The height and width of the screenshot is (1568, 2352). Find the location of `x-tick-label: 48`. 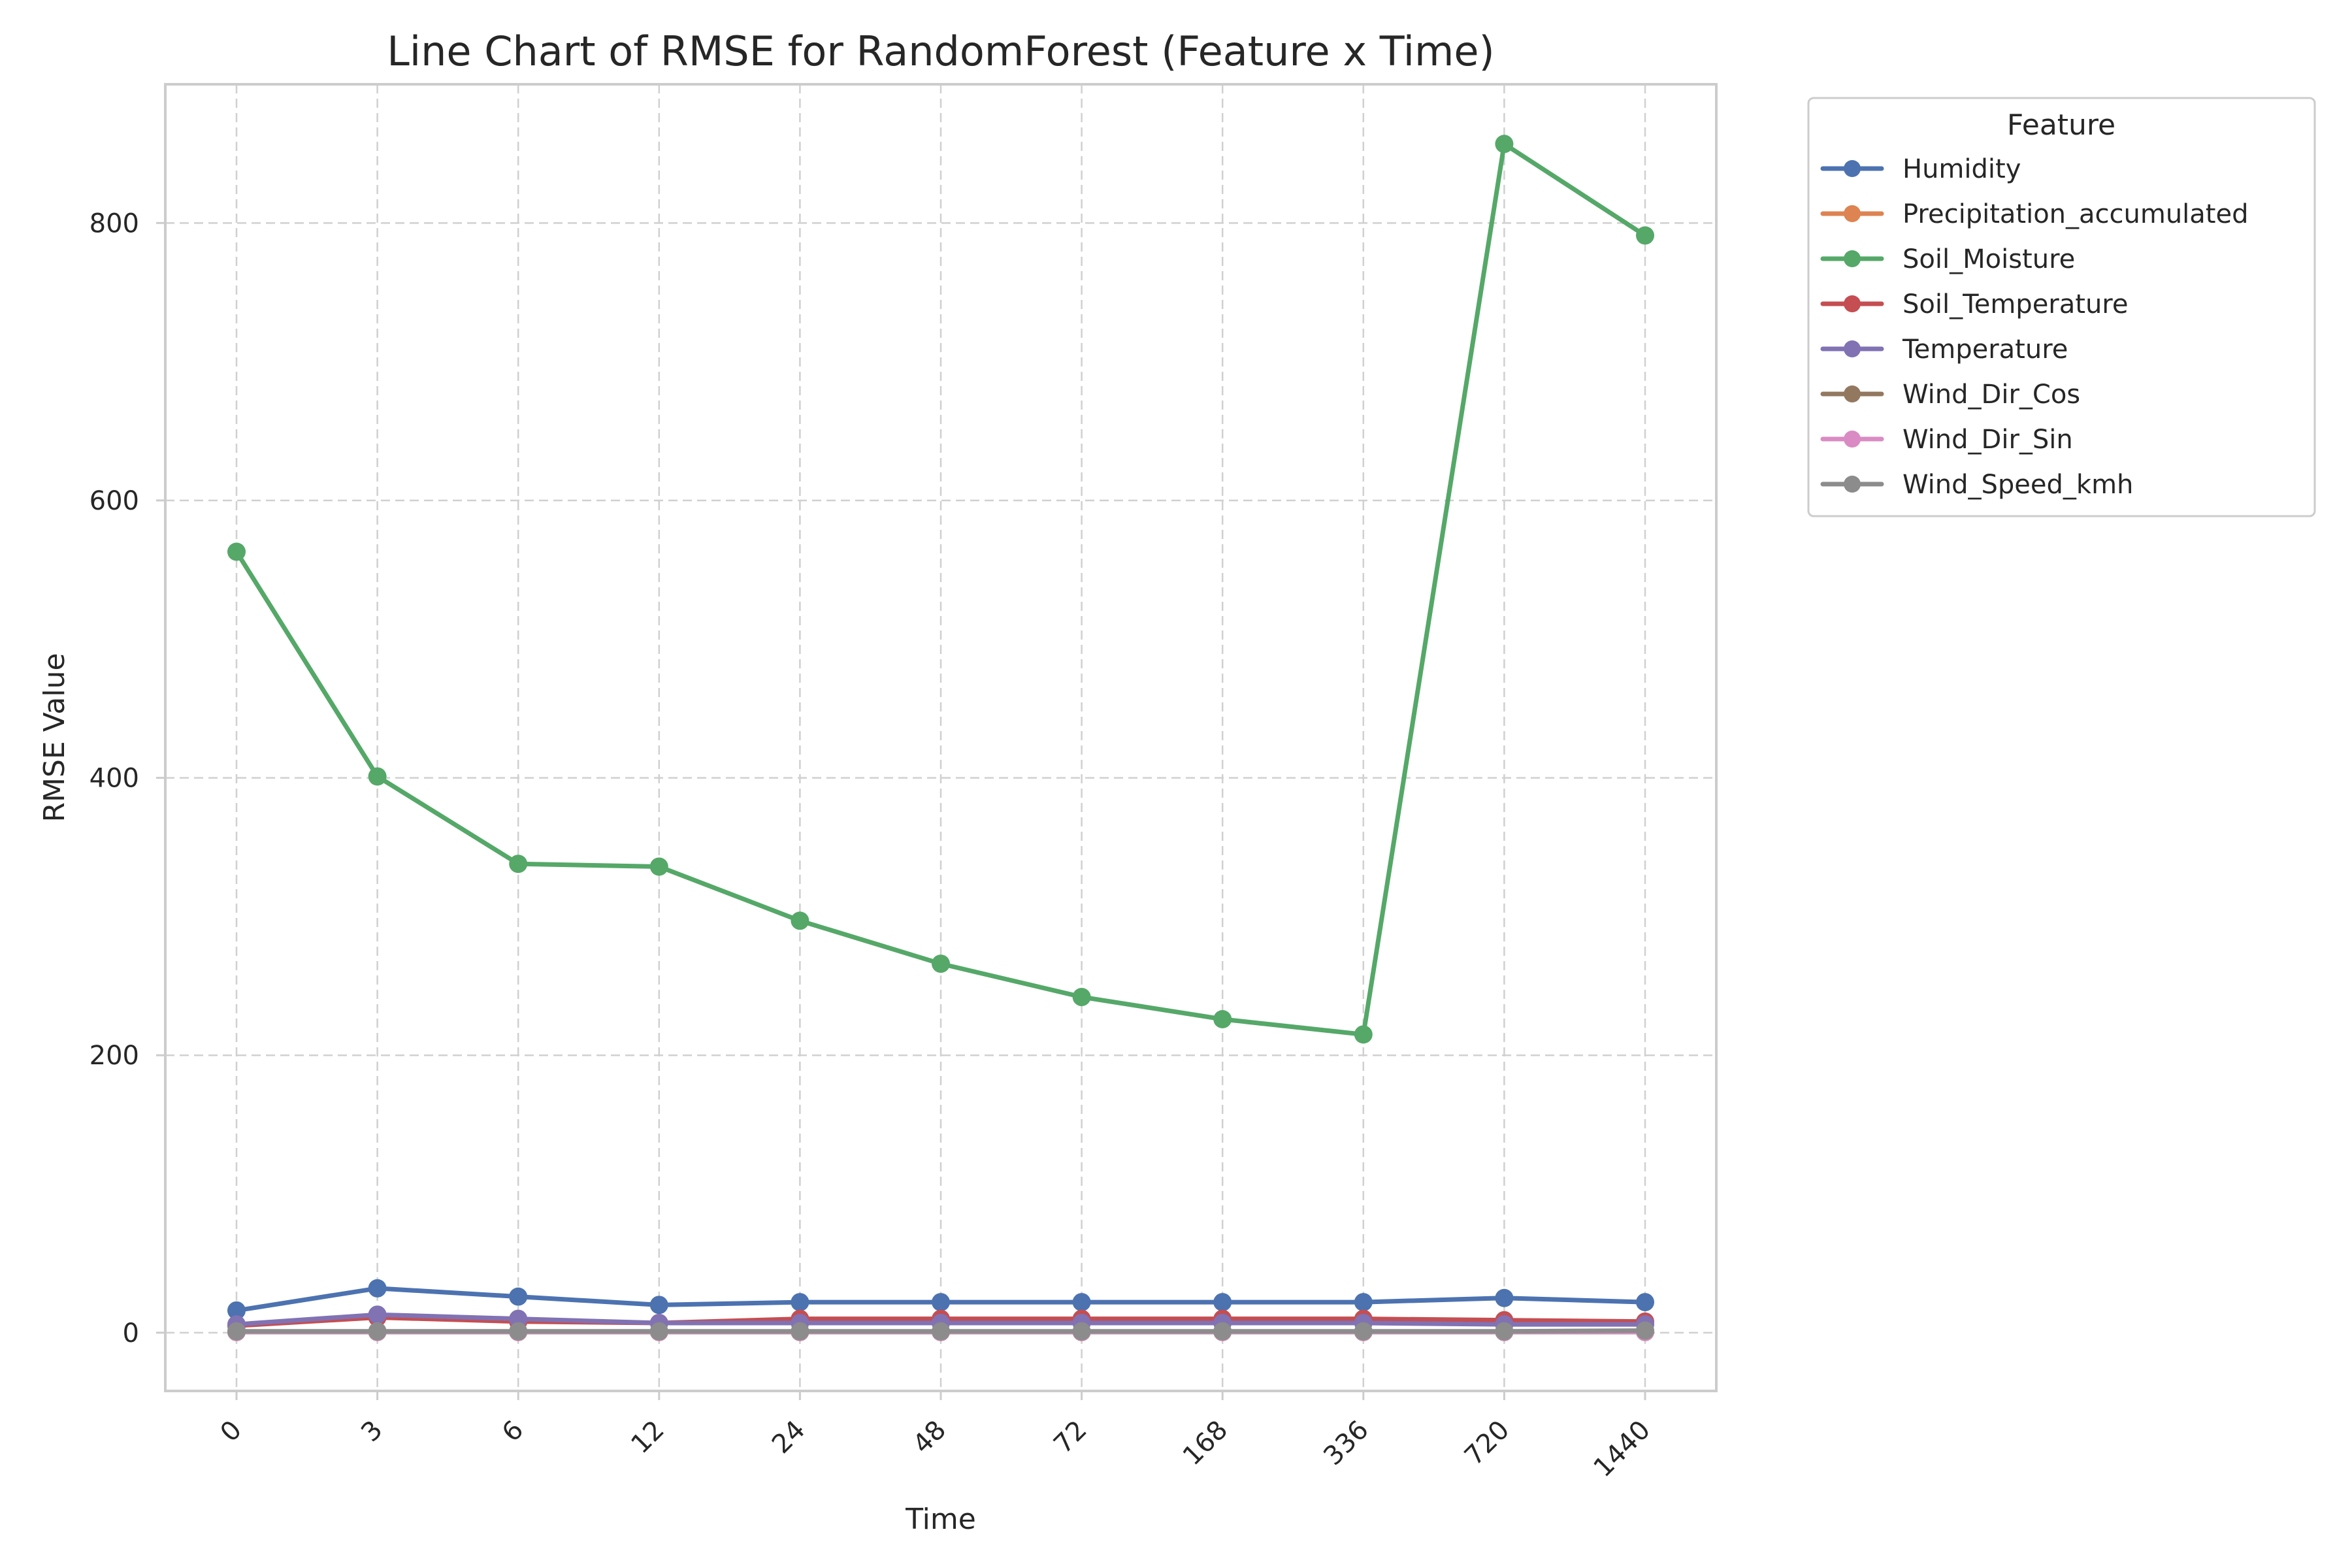

x-tick-label: 48 is located at coordinates (930, 1437).